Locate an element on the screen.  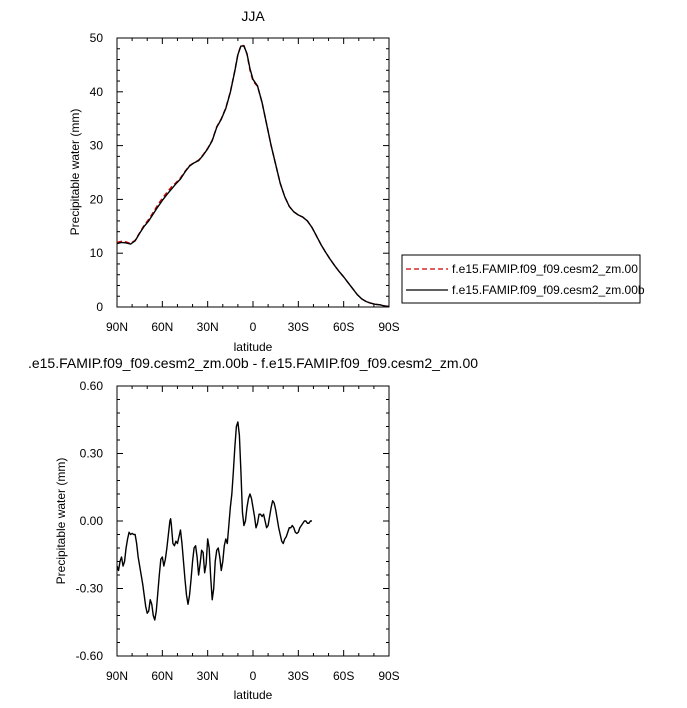
bottom-x-tick-label: 90S is located at coordinates (388, 676).